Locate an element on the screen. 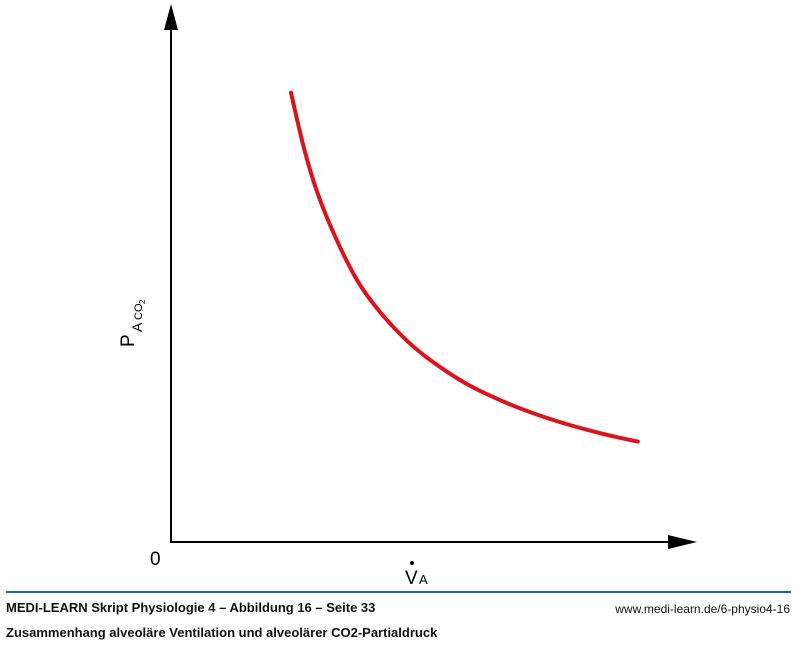 This screenshot has height=645, width=800. x-axis-label-dot is located at coordinates (412, 563).